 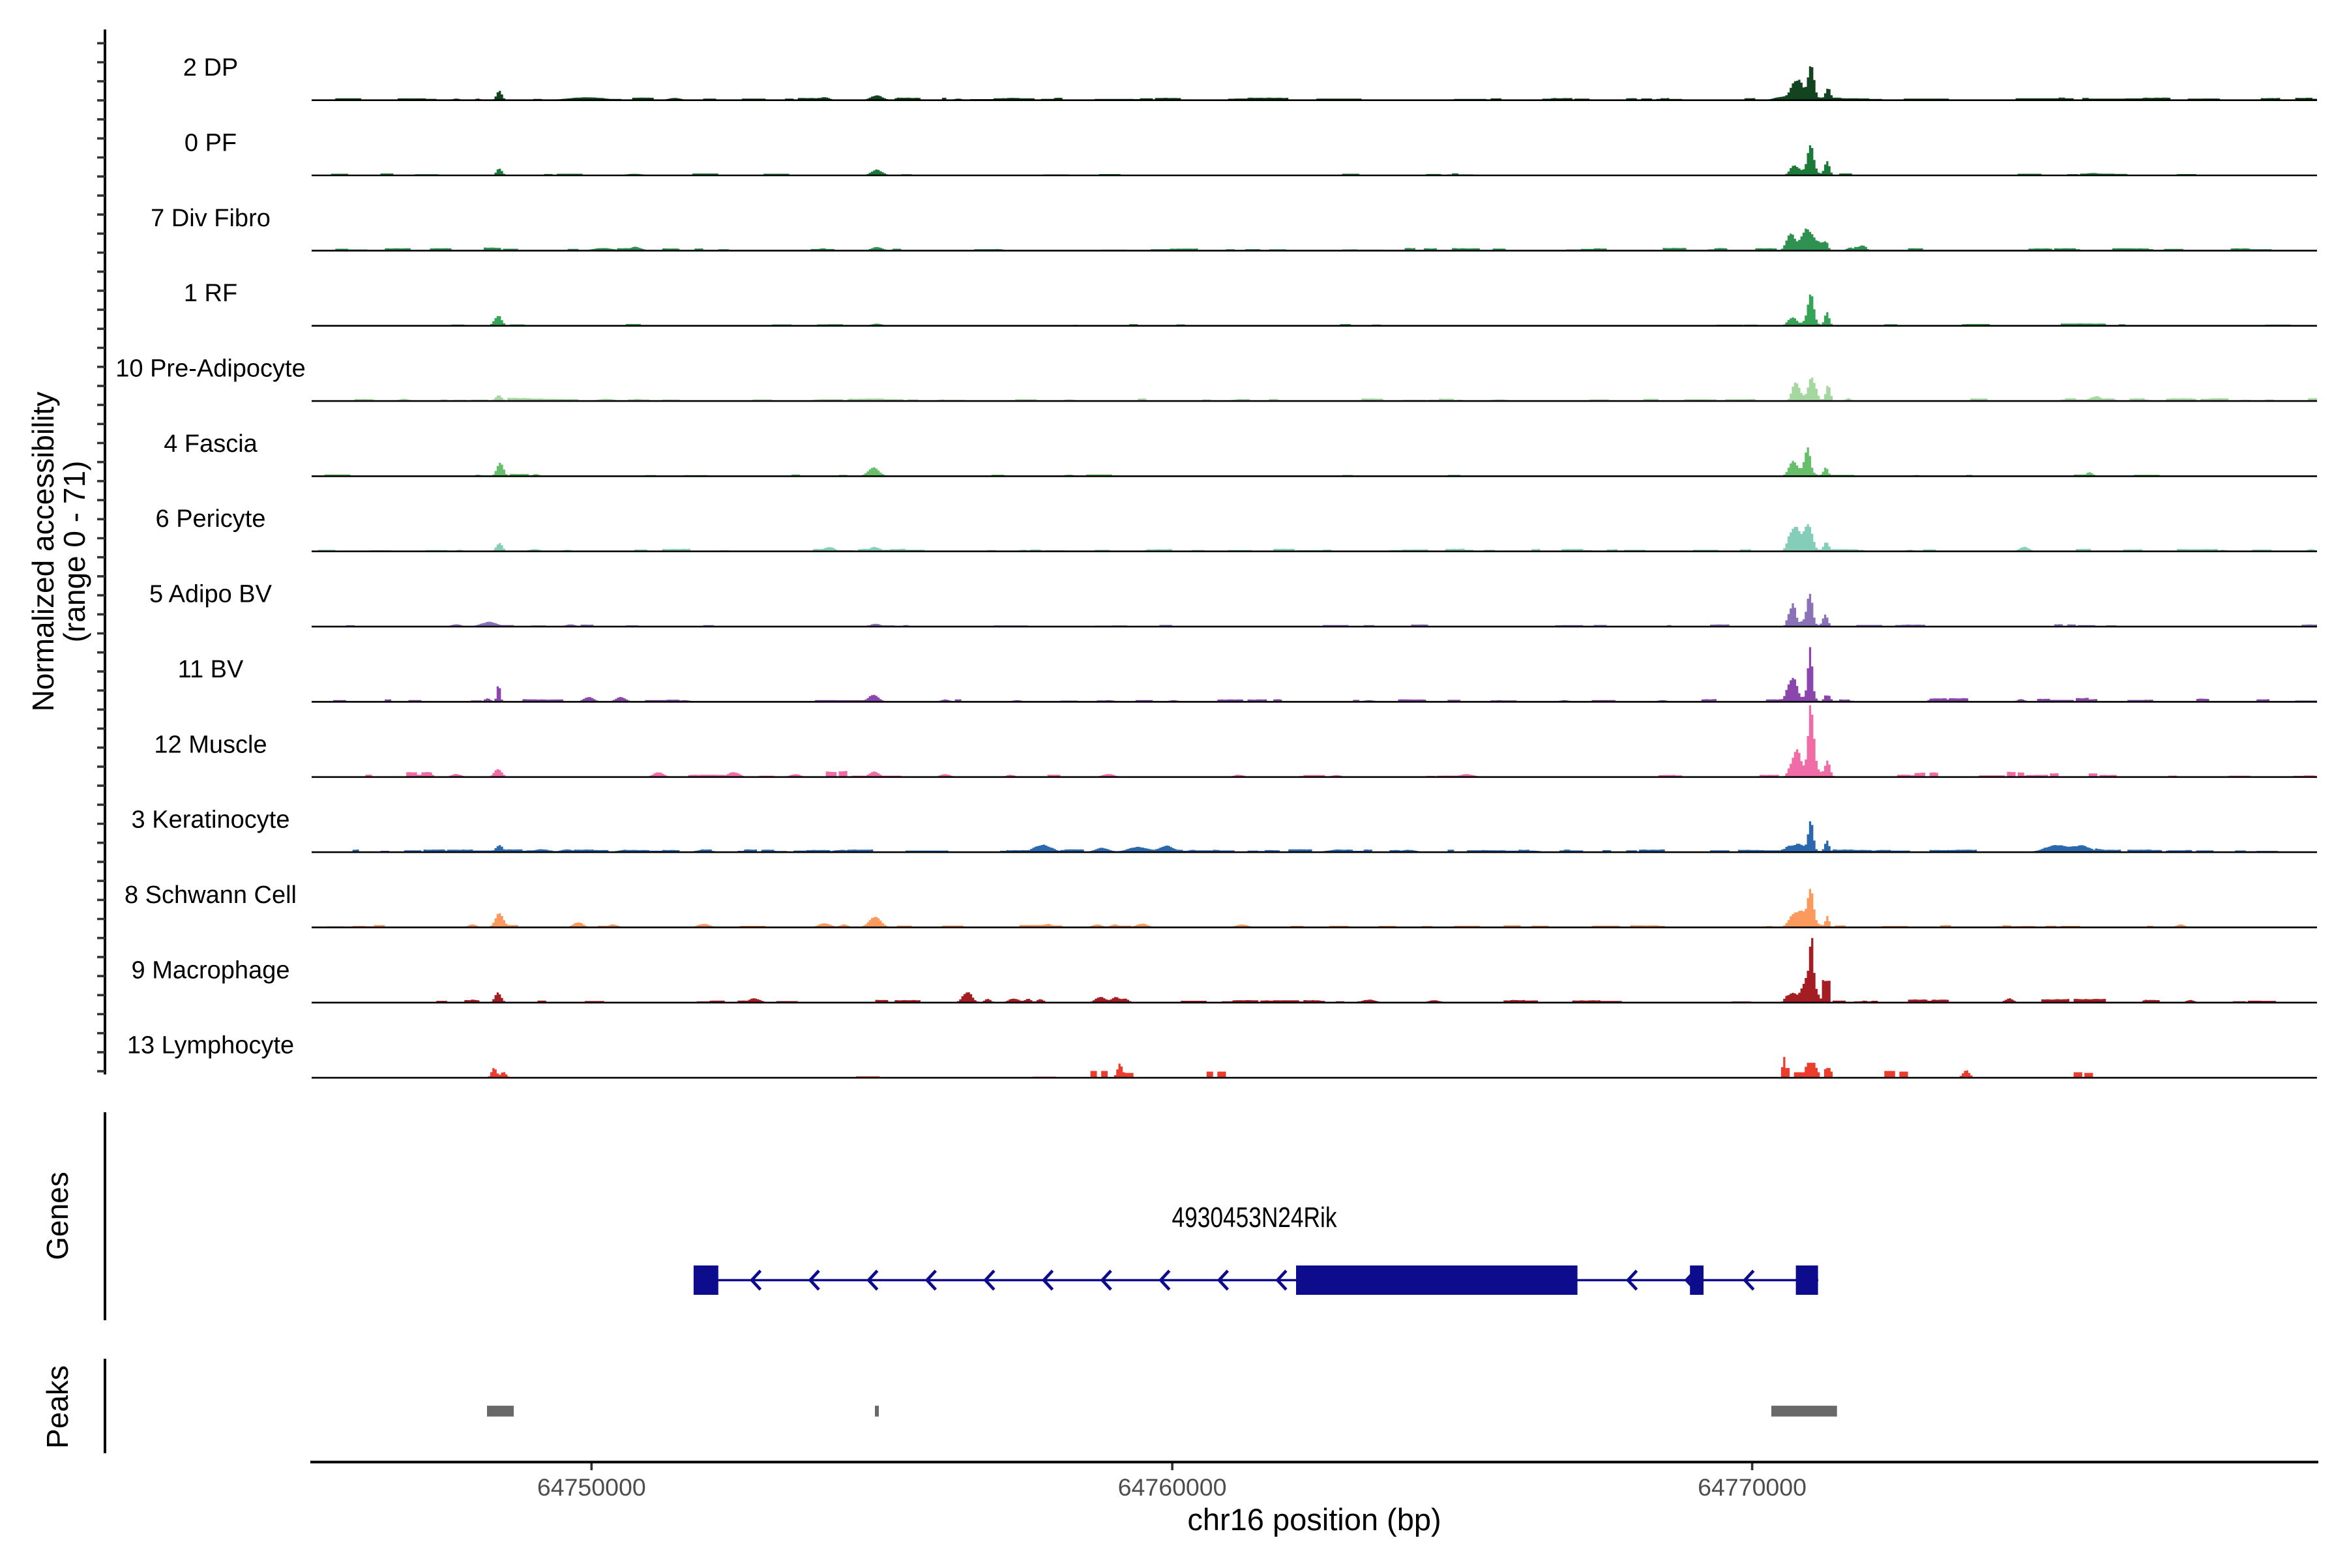 What do you see at coordinates (210, 369) in the screenshot?
I see `svg-text: 10 Pre-Adipocyte` at bounding box center [210, 369].